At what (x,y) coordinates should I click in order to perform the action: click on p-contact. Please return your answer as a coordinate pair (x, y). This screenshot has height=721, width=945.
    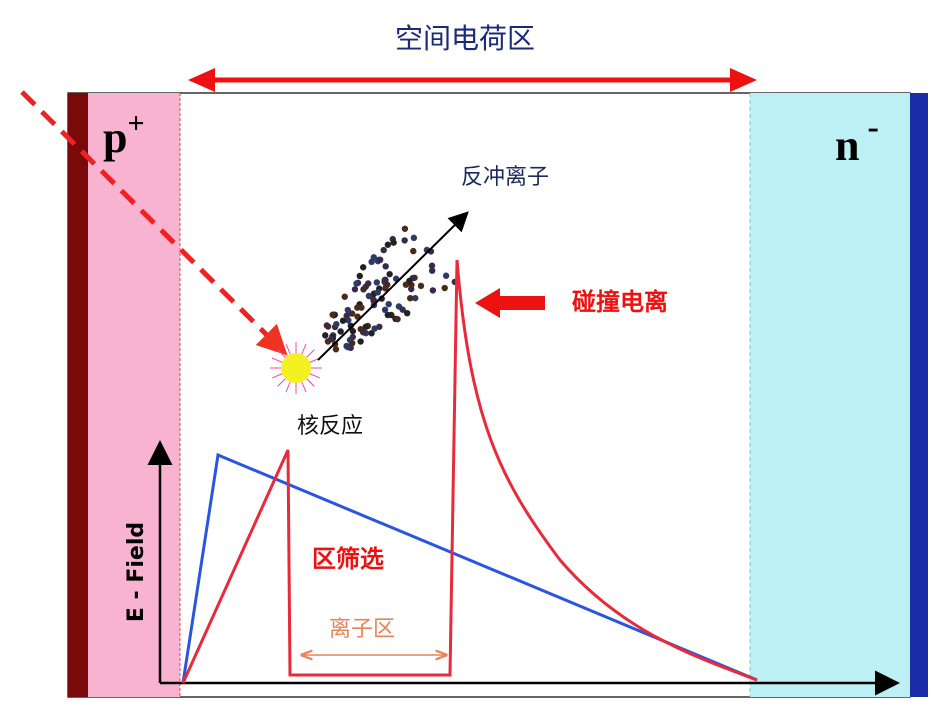
    Looking at the image, I should click on (78, 395).